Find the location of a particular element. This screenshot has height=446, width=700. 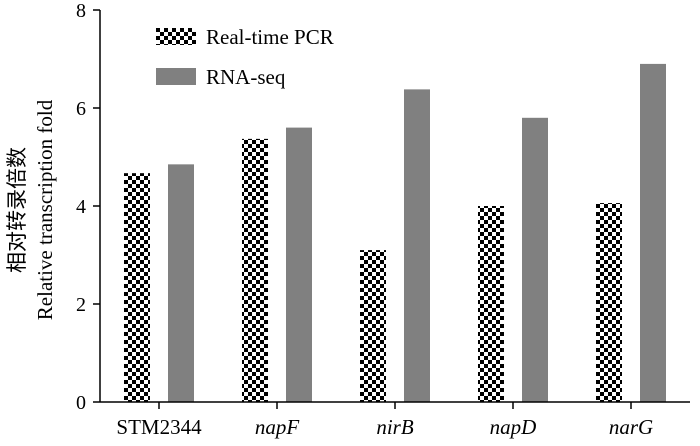

y-tick-label-2: 2 is located at coordinates (81, 305).